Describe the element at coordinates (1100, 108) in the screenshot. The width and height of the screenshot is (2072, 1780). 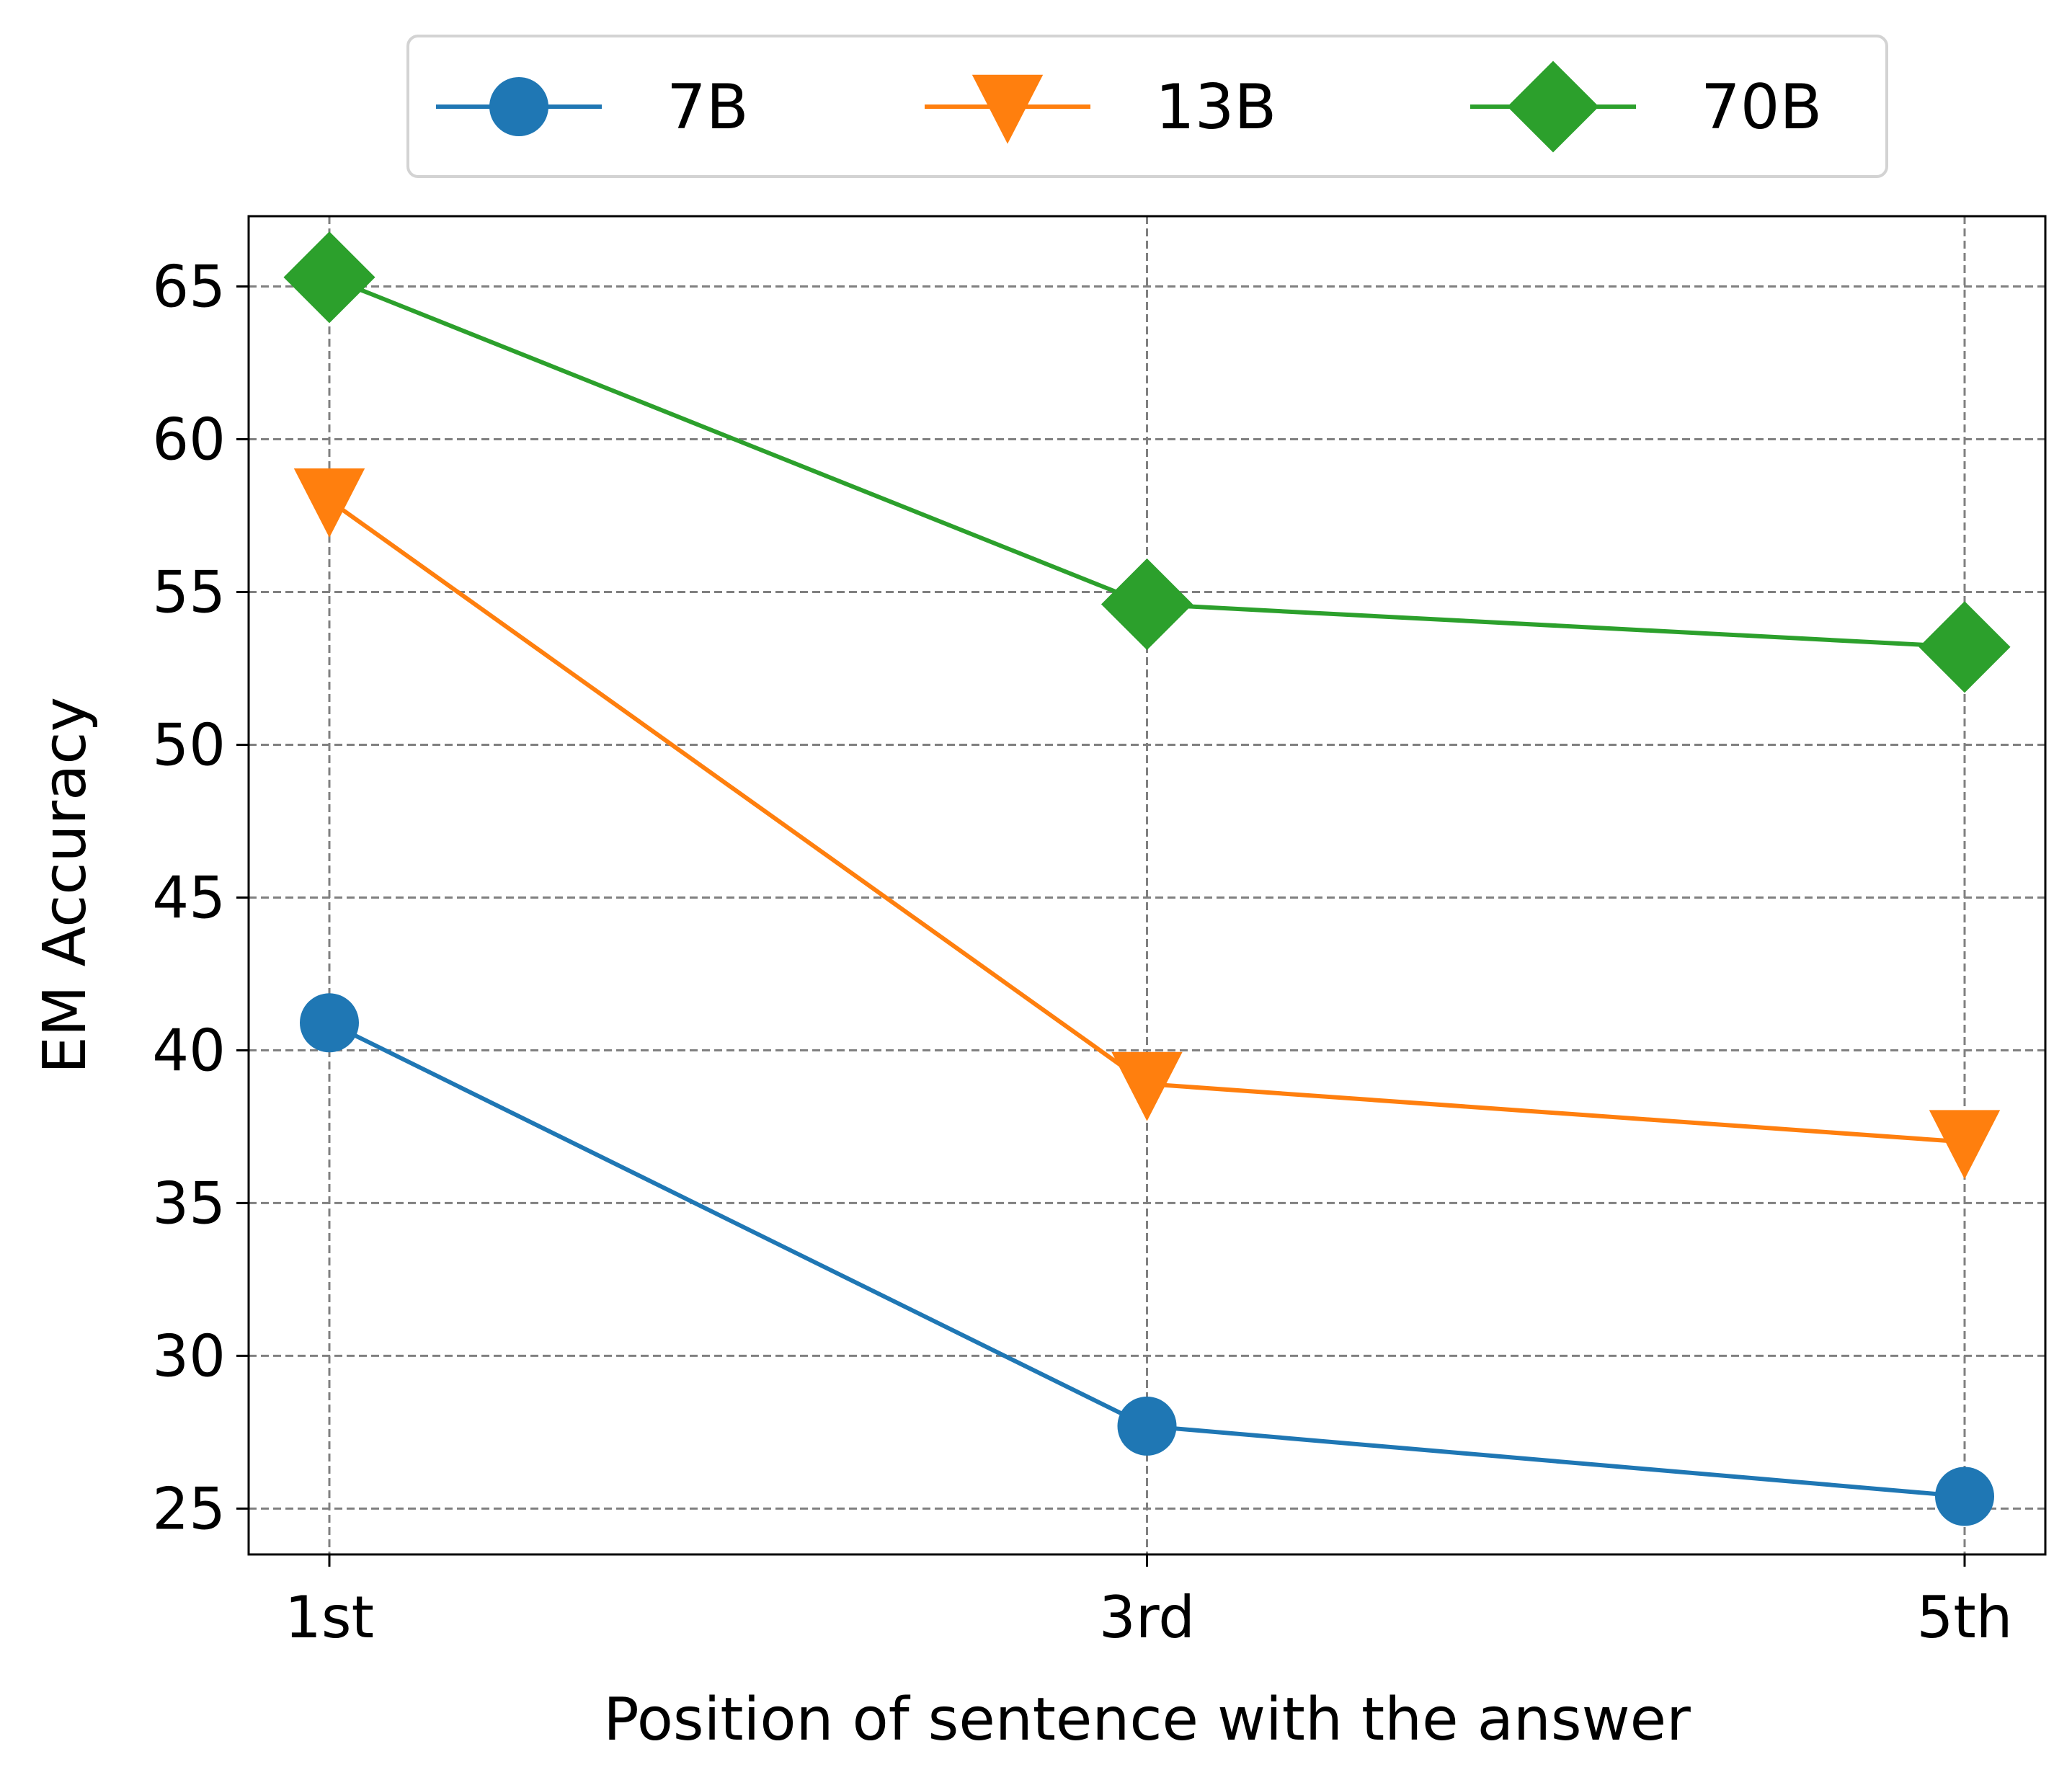
I see `legend-item-13B: 13B` at that location.